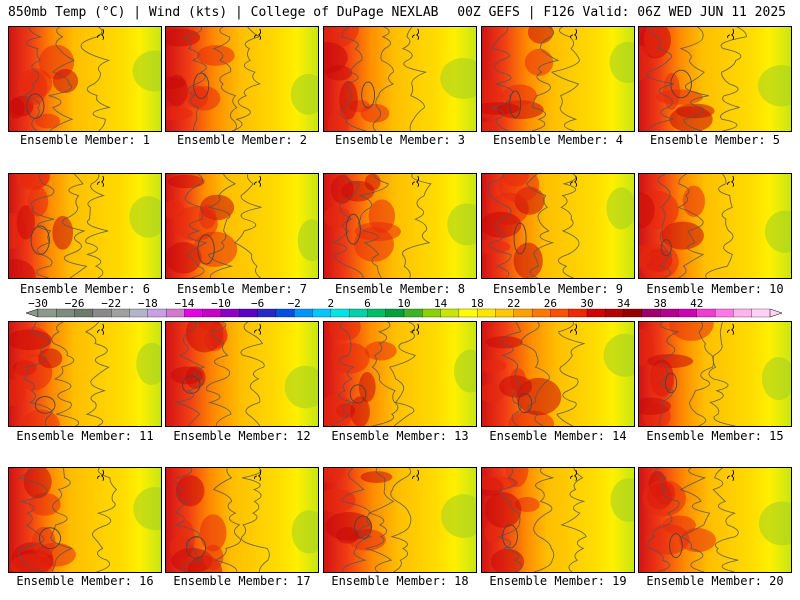 The image size is (800, 600). I want to click on colorbar-tick-label: 42, so click(696, 304).